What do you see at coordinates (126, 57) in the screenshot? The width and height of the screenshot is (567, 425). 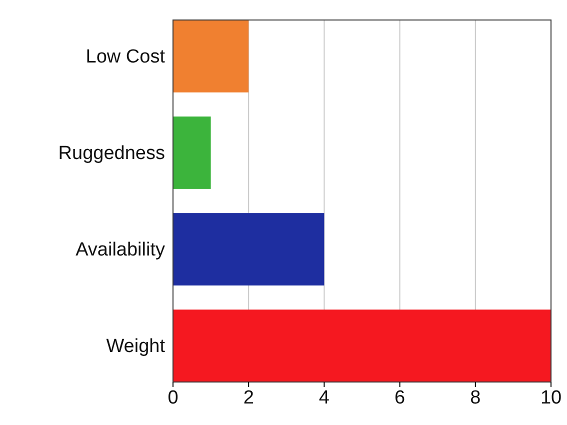 I see `y-tick-label: Low Cost` at bounding box center [126, 57].